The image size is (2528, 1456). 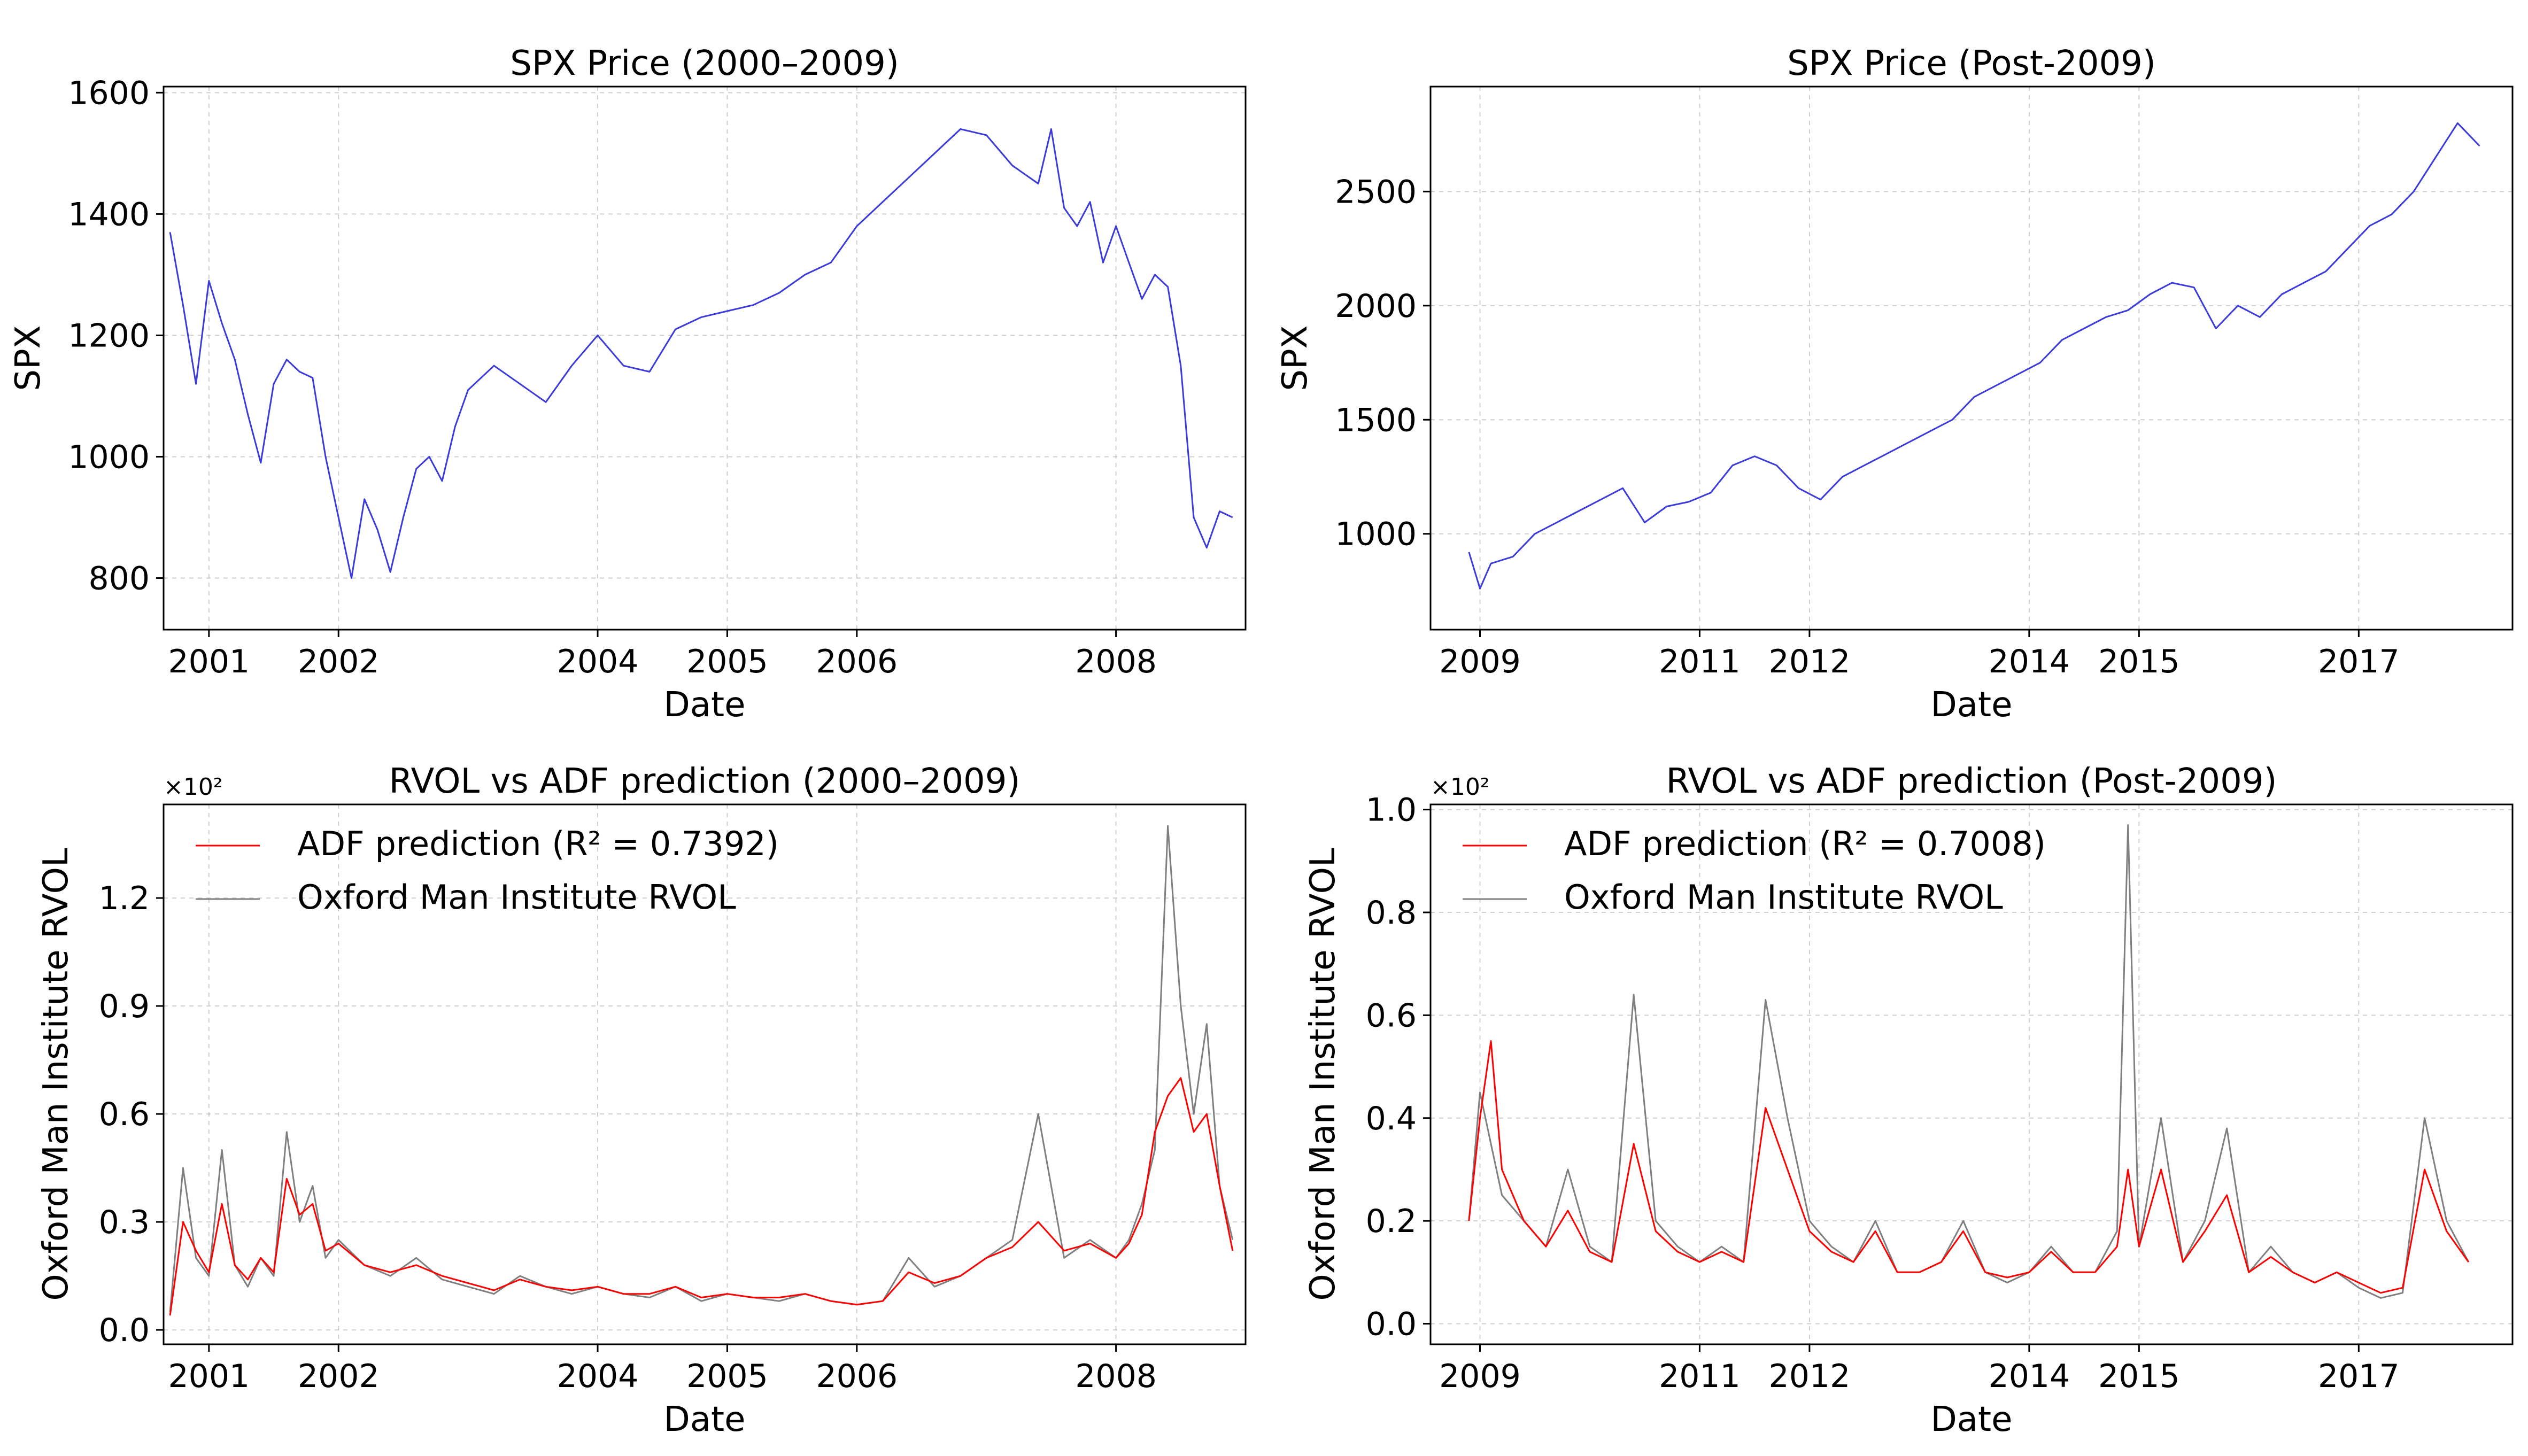 I want to click on chart-title: RVOL vs ADF prediction (2000–2009), so click(x=705, y=782).